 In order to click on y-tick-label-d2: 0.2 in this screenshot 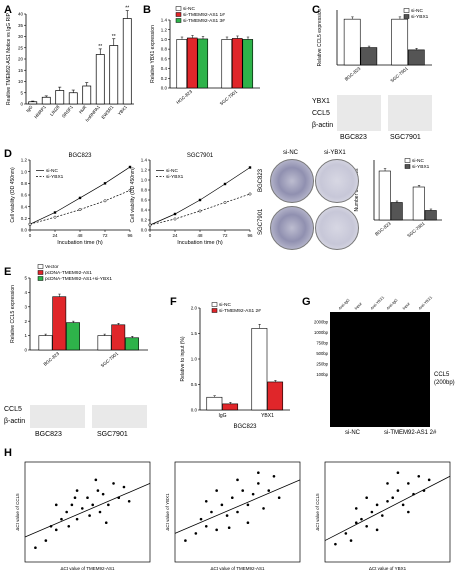, I will do `click(144, 220)`.